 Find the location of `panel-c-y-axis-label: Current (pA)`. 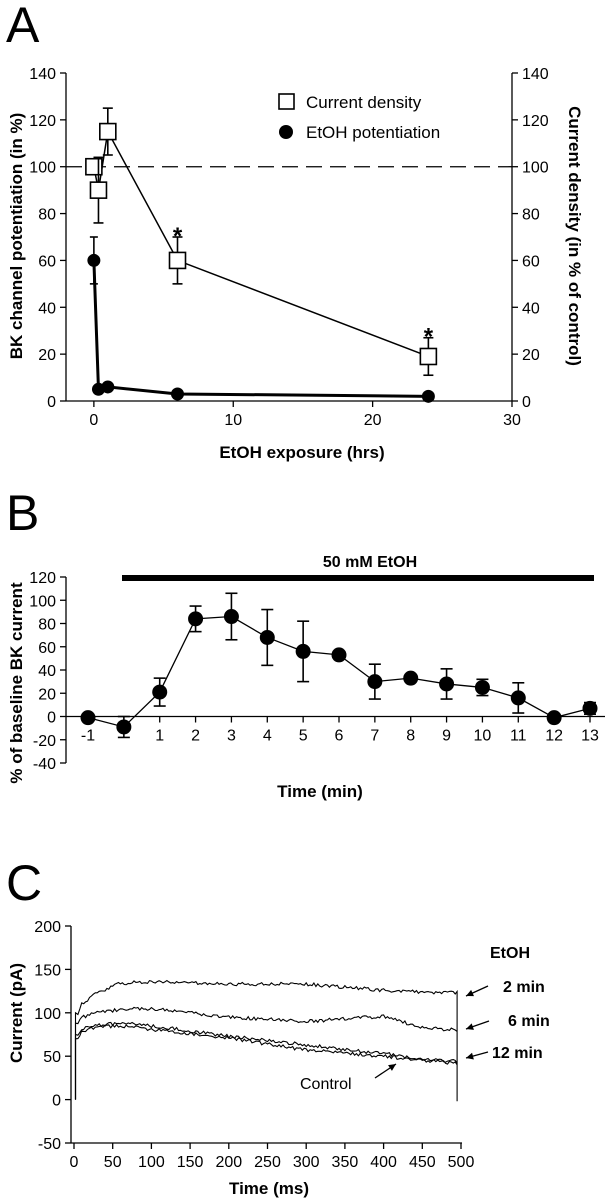

panel-c-y-axis-label: Current (pA) is located at coordinates (16, 1013).